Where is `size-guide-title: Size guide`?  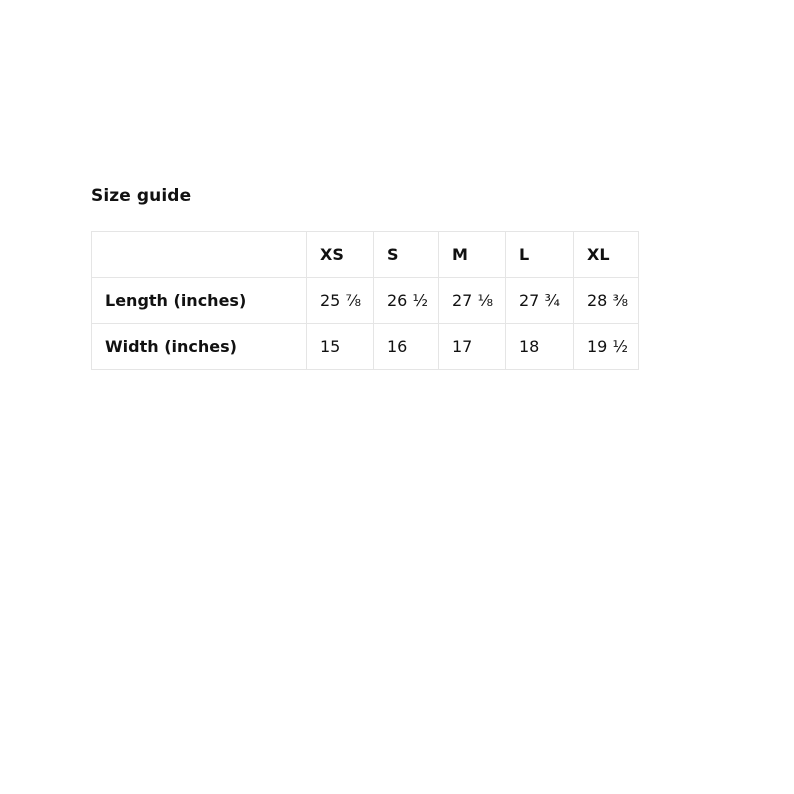
size-guide-title: Size guide is located at coordinates (141, 196).